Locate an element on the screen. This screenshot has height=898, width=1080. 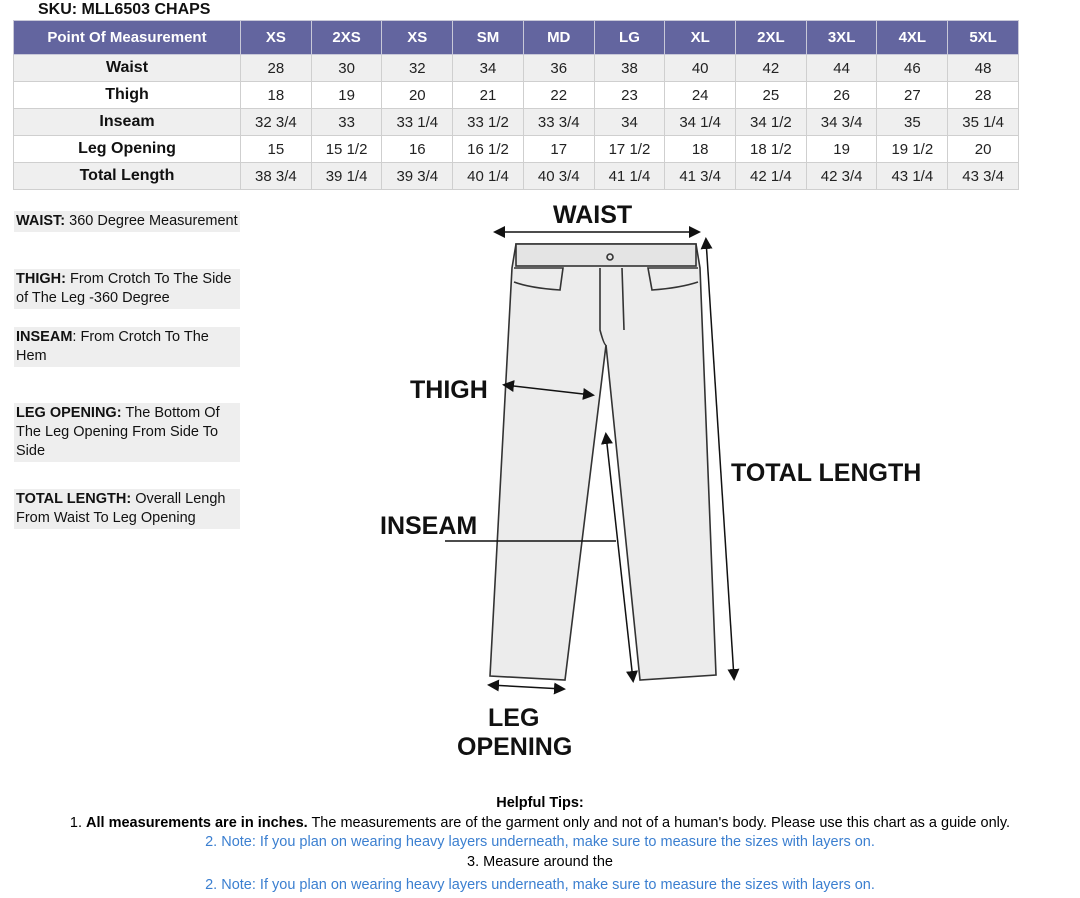
table-cell: 40 1/4 is located at coordinates (488, 176).